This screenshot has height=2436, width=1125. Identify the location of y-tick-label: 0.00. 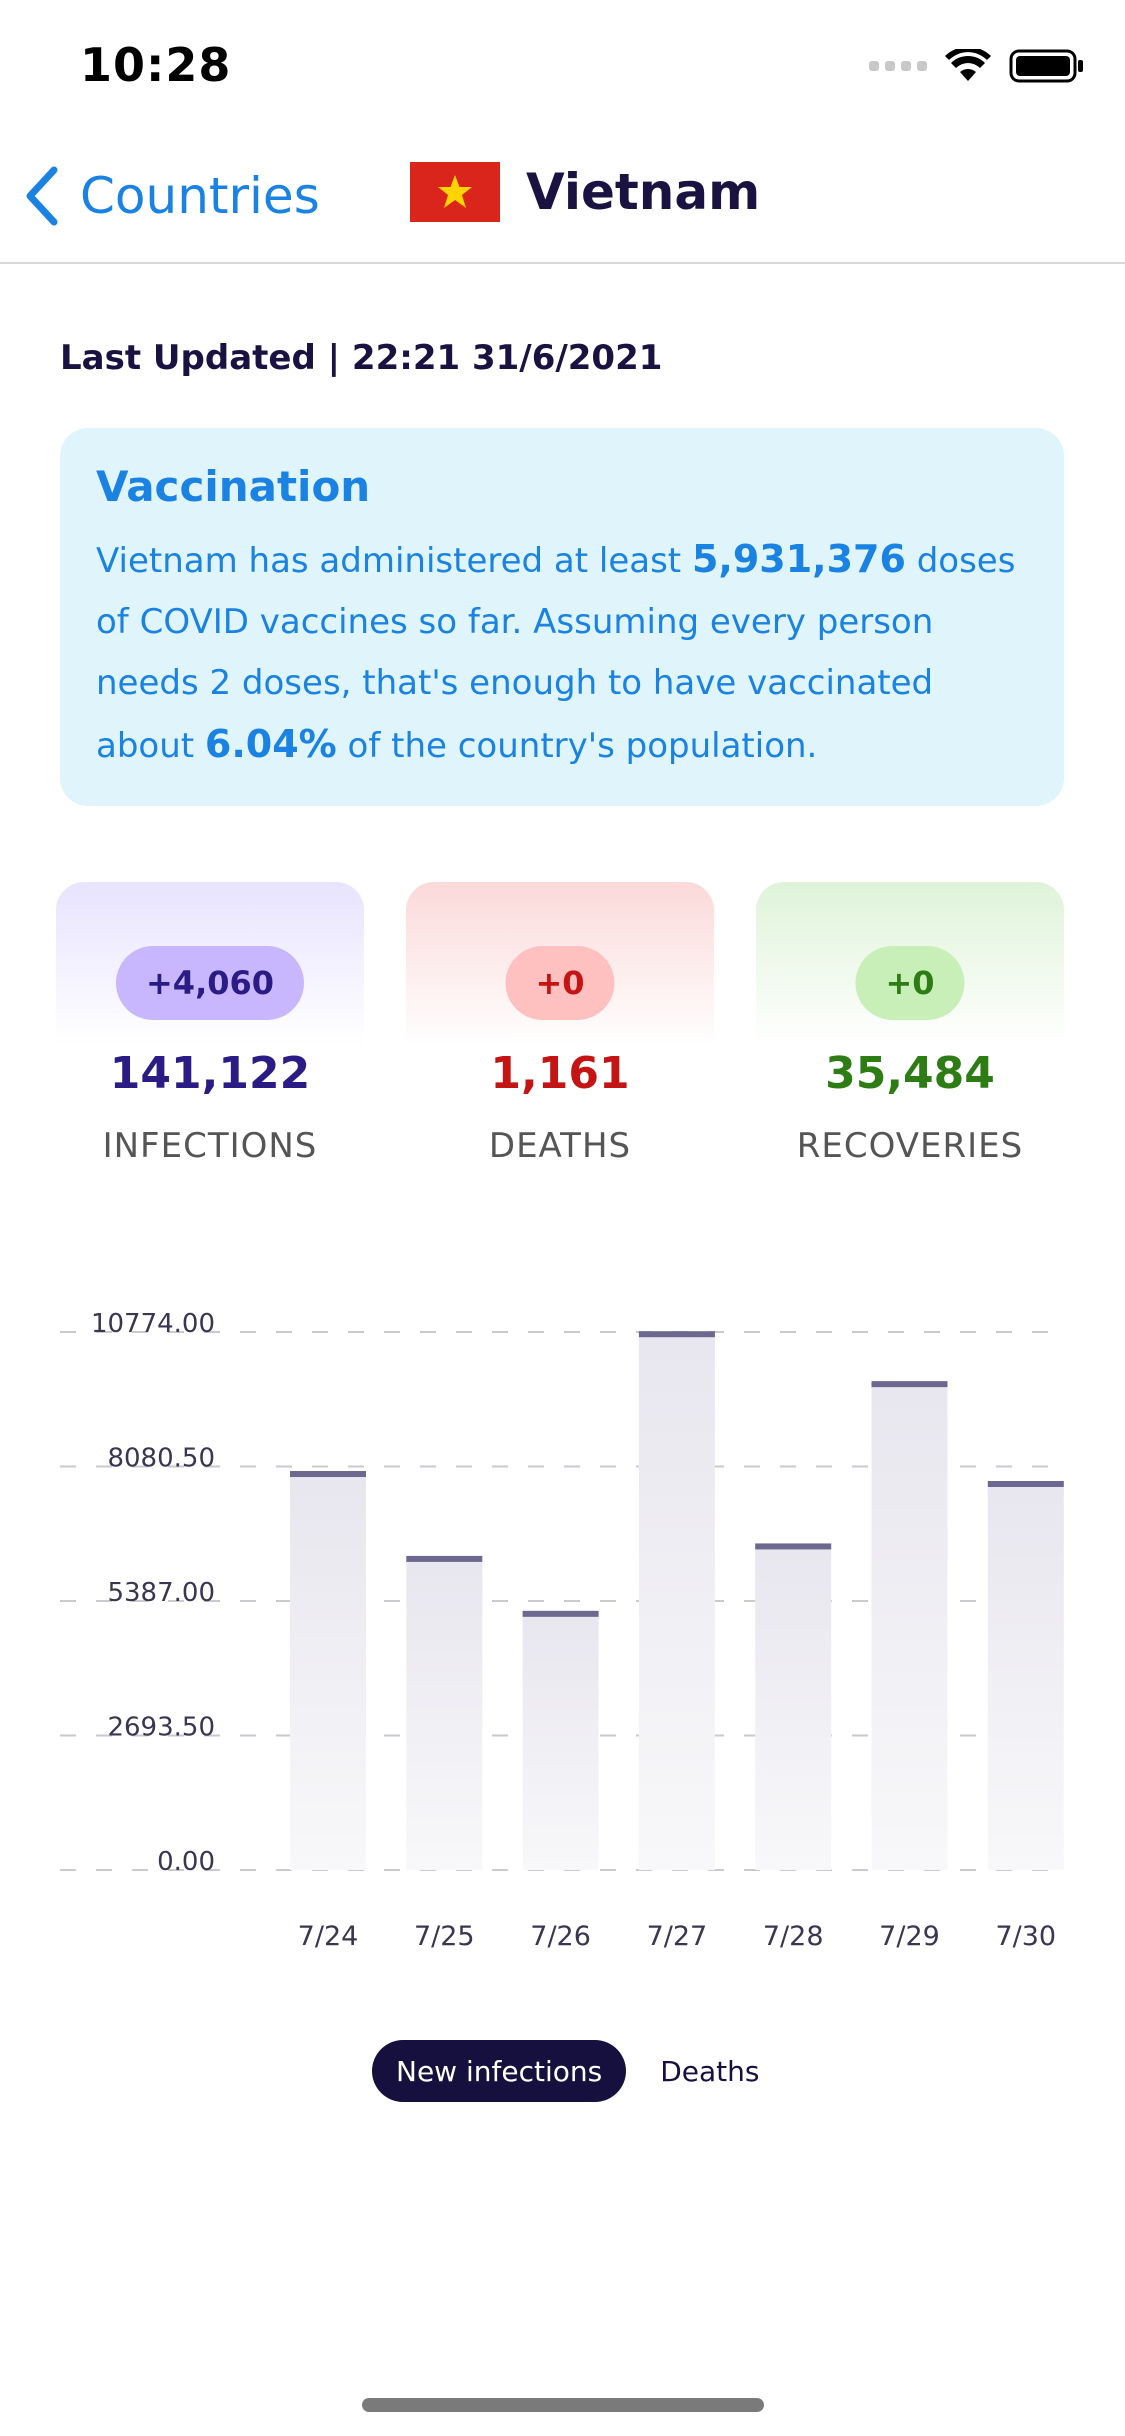
(186, 1862).